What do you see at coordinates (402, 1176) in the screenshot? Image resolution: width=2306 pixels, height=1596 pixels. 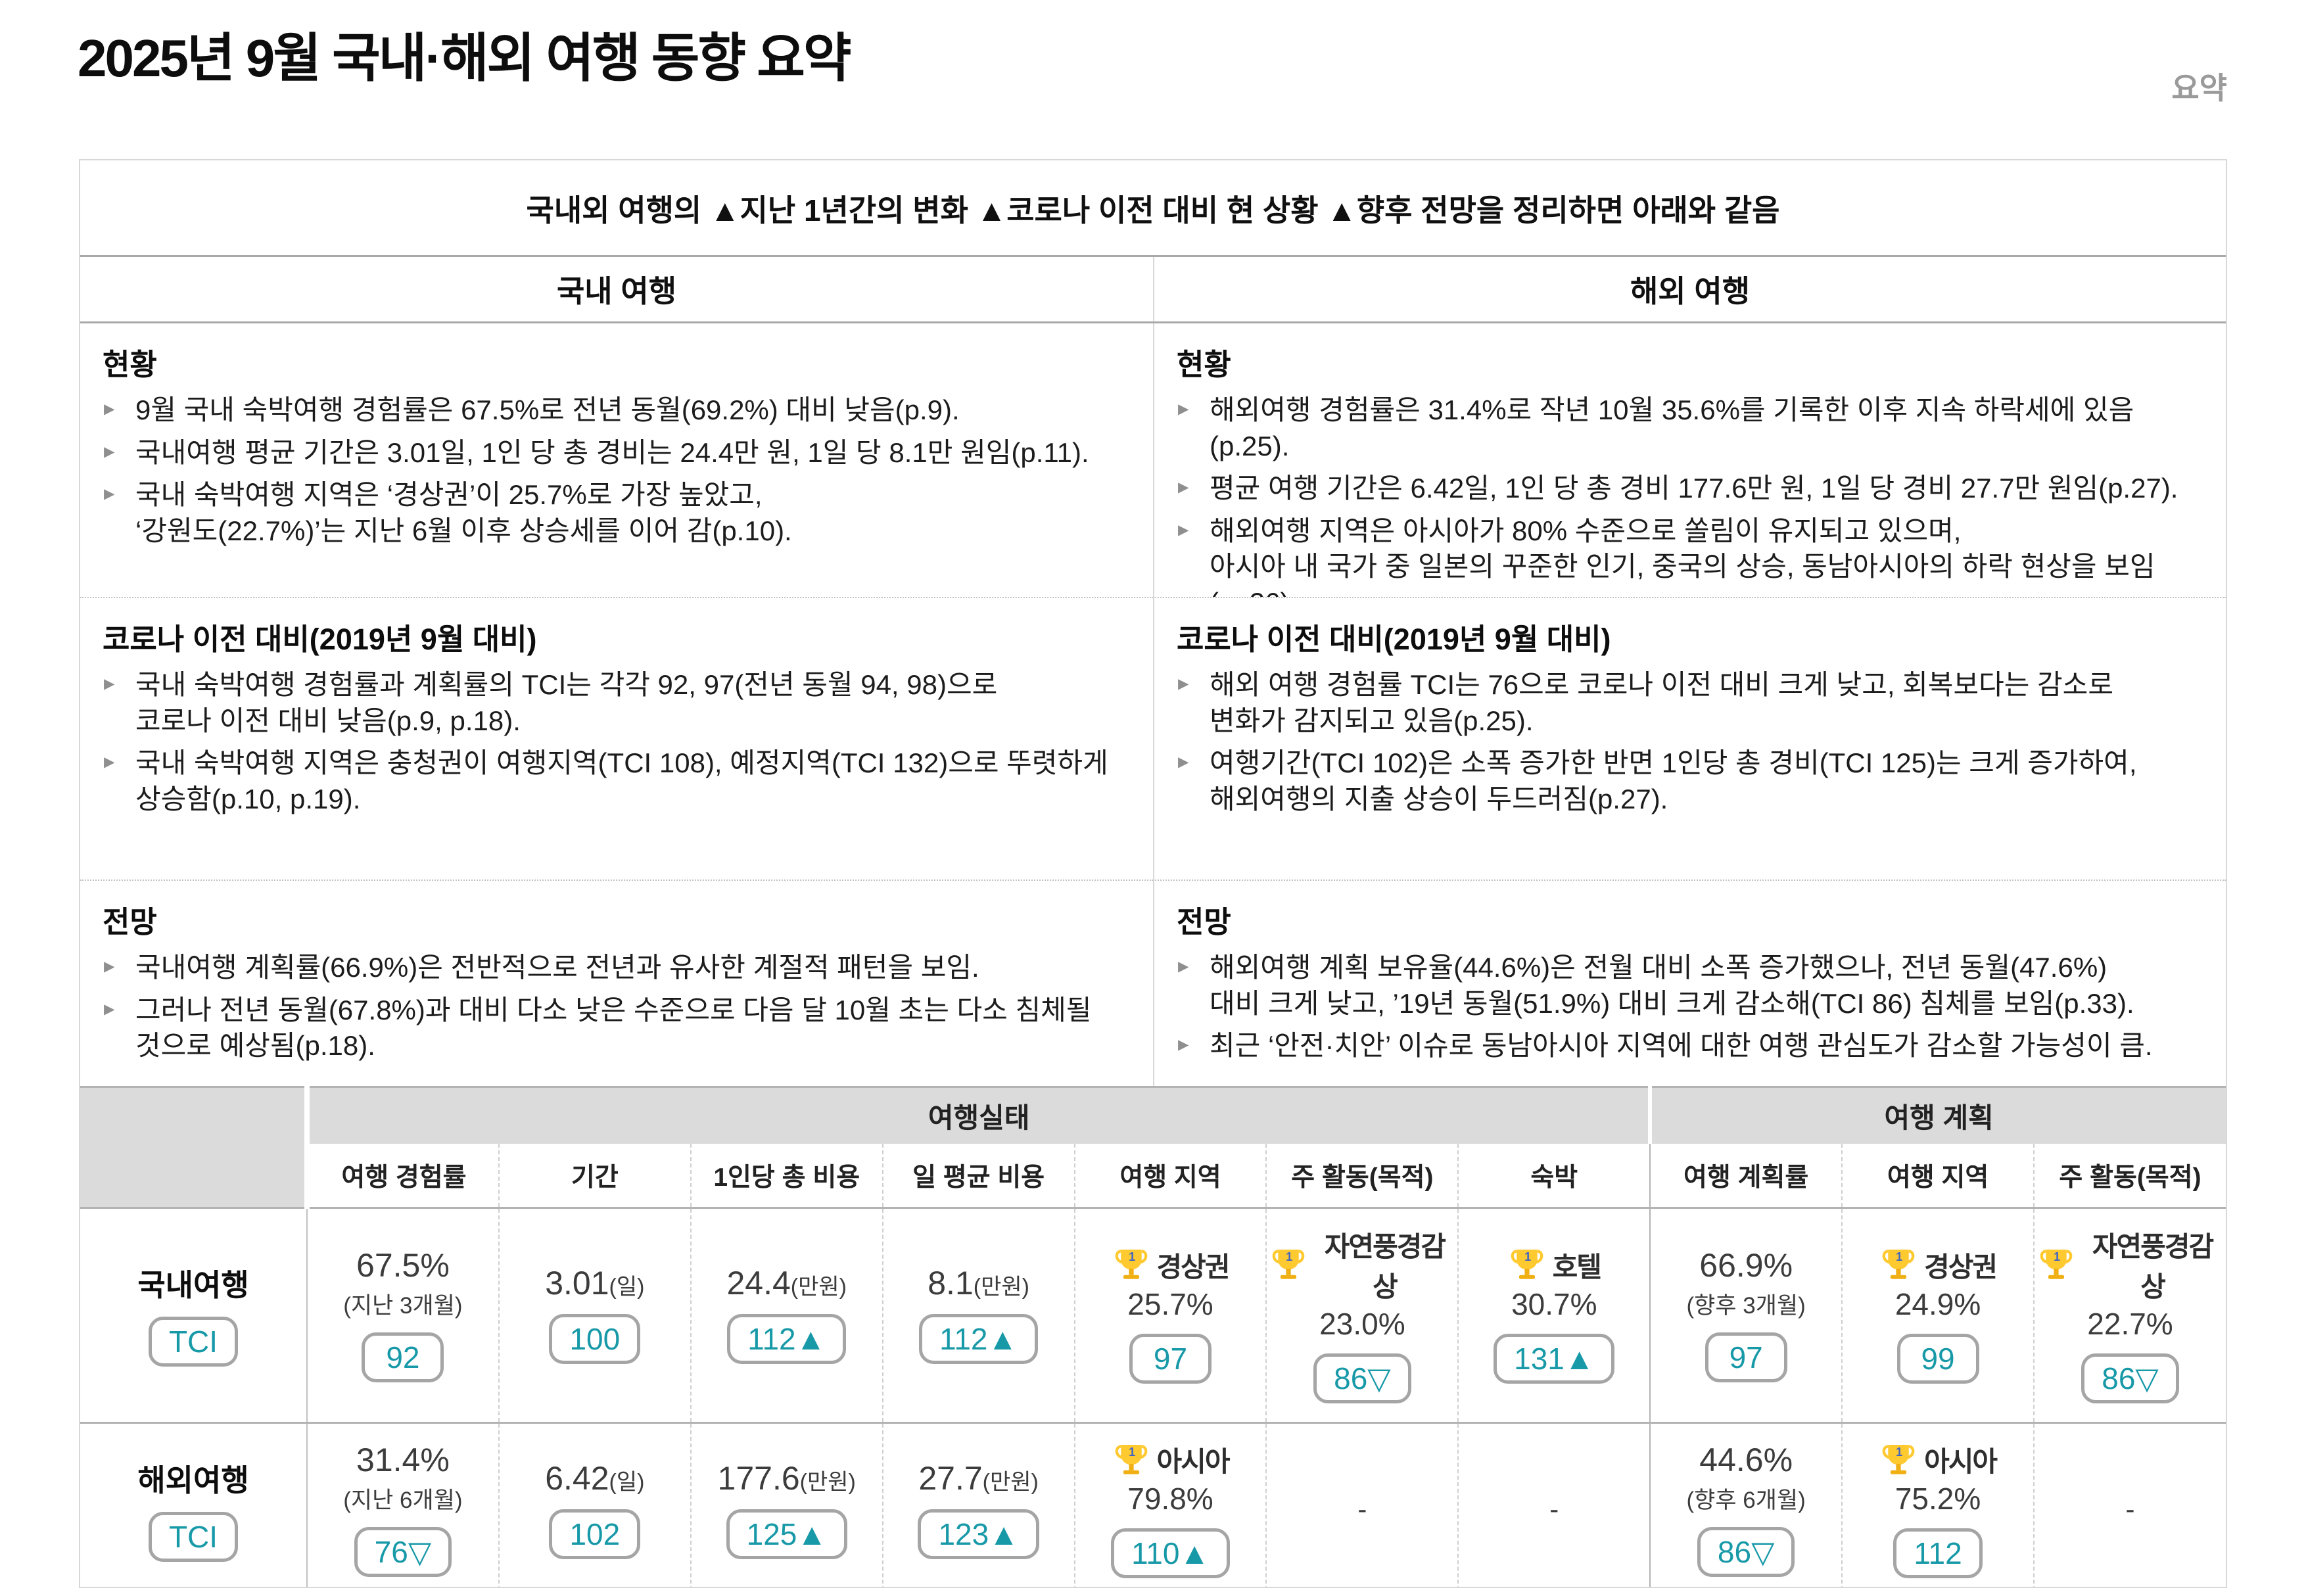 I see `col-header-experience-rate: 여행 경험률` at bounding box center [402, 1176].